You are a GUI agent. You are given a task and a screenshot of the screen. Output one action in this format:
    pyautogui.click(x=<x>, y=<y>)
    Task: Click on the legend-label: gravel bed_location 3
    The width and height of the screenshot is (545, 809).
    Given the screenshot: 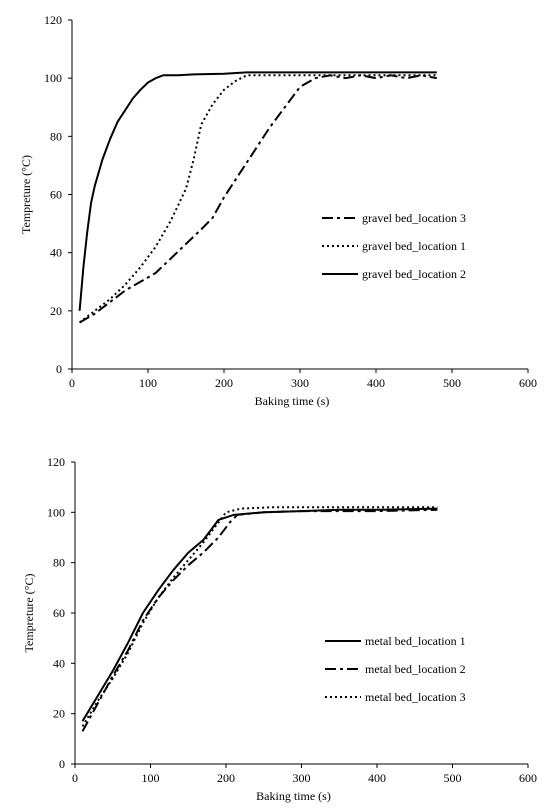 What is the action you would take?
    pyautogui.click(x=414, y=218)
    